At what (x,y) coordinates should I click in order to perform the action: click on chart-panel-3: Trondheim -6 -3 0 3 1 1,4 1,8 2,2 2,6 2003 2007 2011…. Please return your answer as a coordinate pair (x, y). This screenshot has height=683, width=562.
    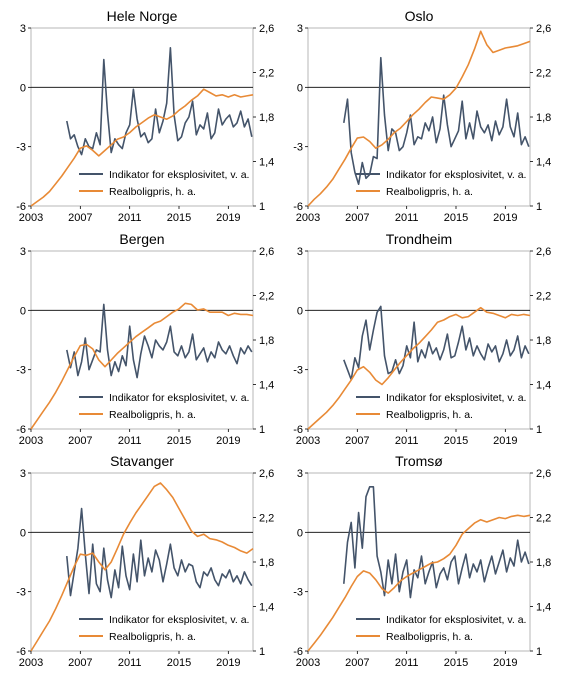
    Looking at the image, I should click on (422, 339).